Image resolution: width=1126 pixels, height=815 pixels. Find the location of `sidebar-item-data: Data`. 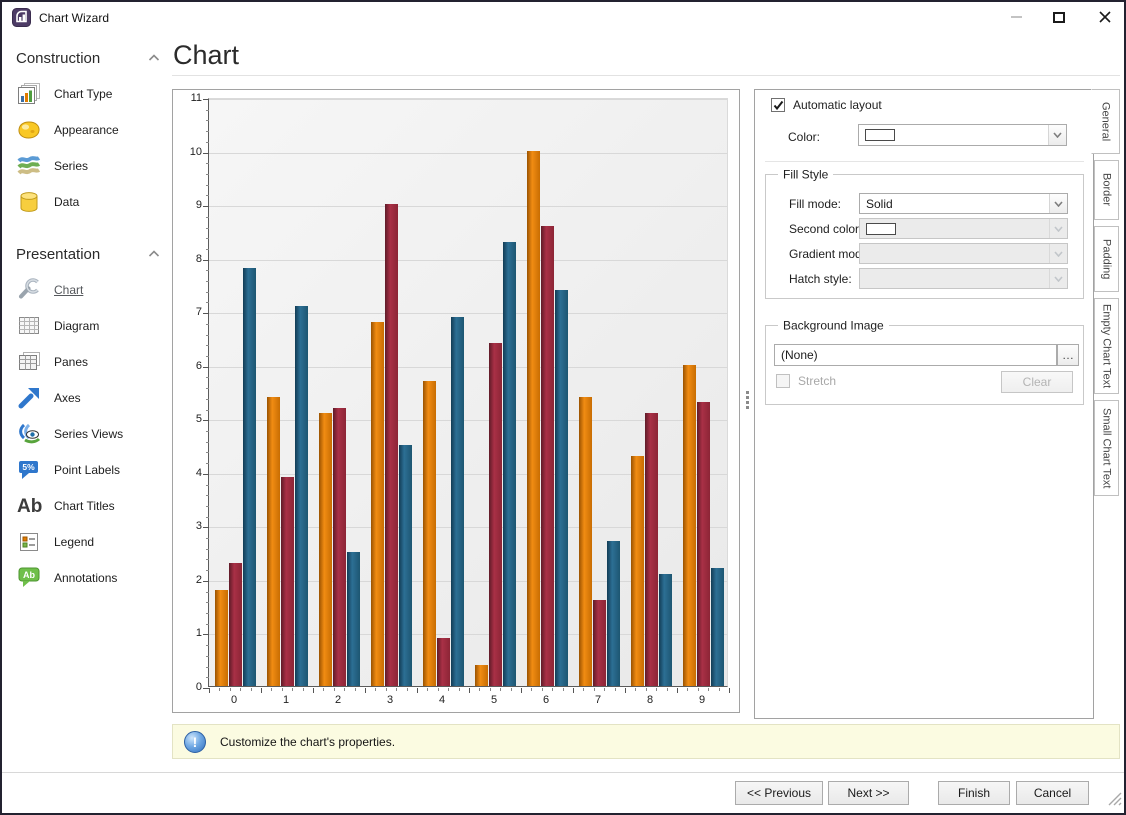

sidebar-item-data: Data is located at coordinates (87, 202).